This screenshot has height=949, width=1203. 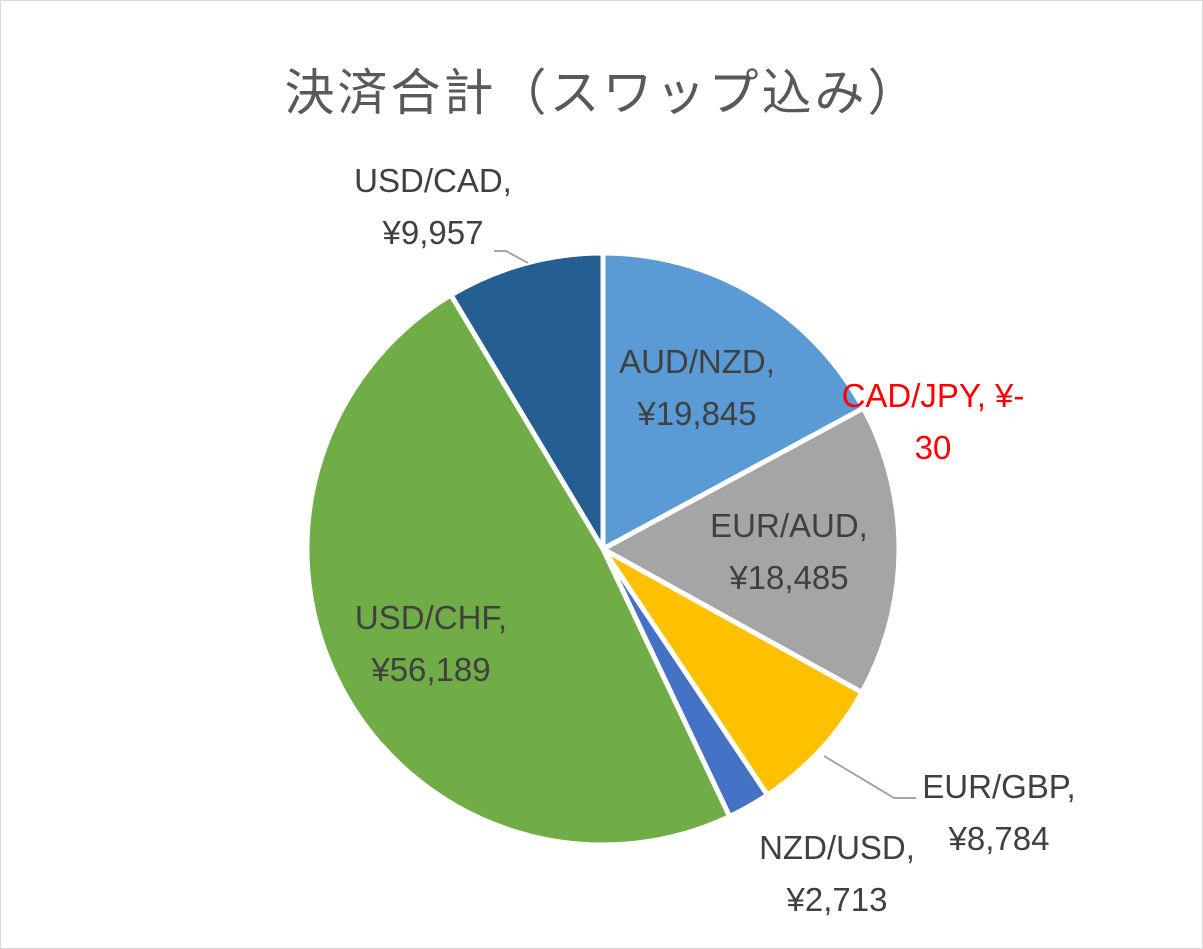 What do you see at coordinates (511, 257) in the screenshot?
I see `leader-line-usd-cad` at bounding box center [511, 257].